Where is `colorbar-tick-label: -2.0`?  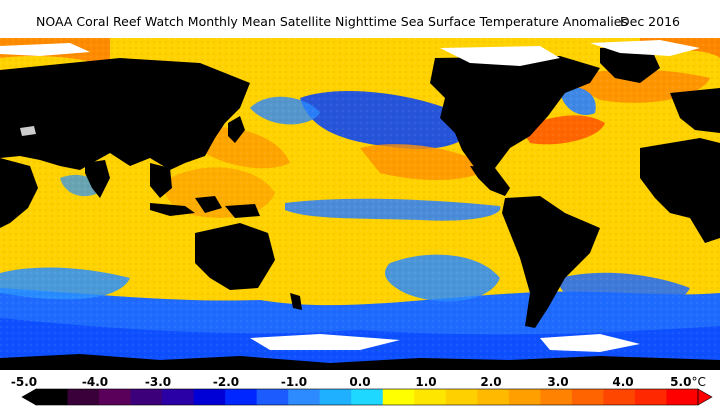
colorbar-tick-label: -2.0 is located at coordinates (226, 382).